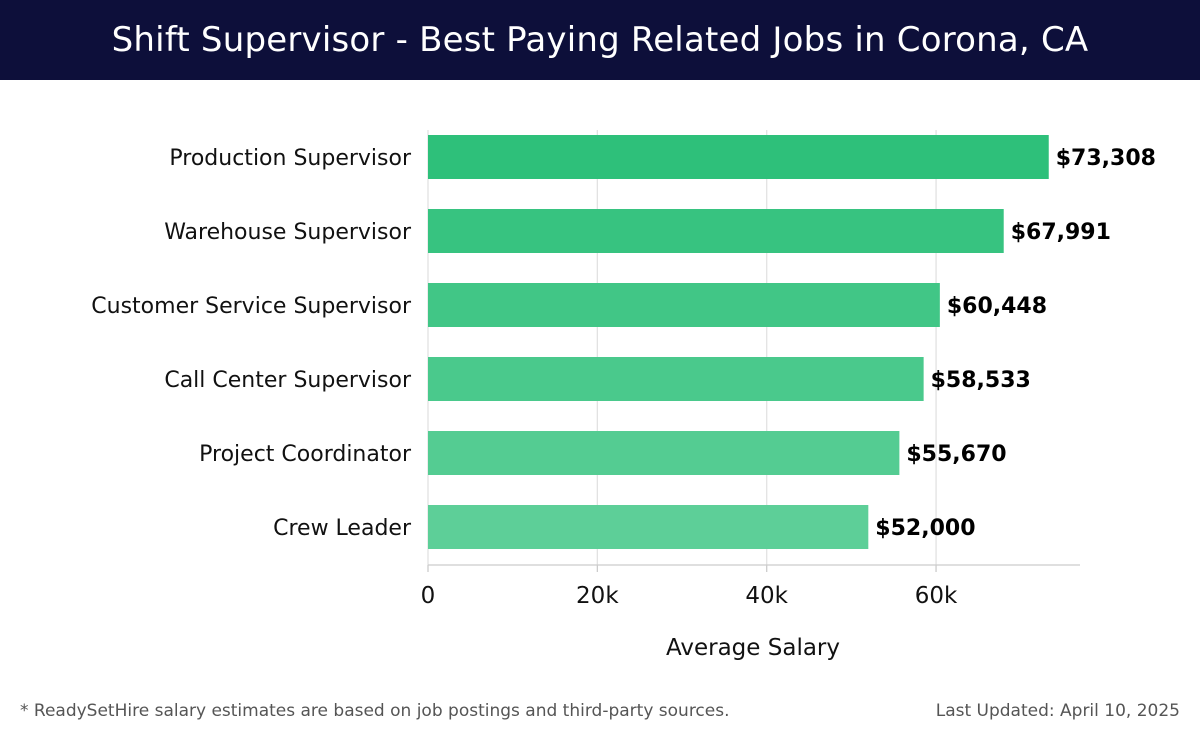 This screenshot has width=1200, height=740. Describe the element at coordinates (981, 380) in the screenshot. I see `value-label: $58,533` at that location.